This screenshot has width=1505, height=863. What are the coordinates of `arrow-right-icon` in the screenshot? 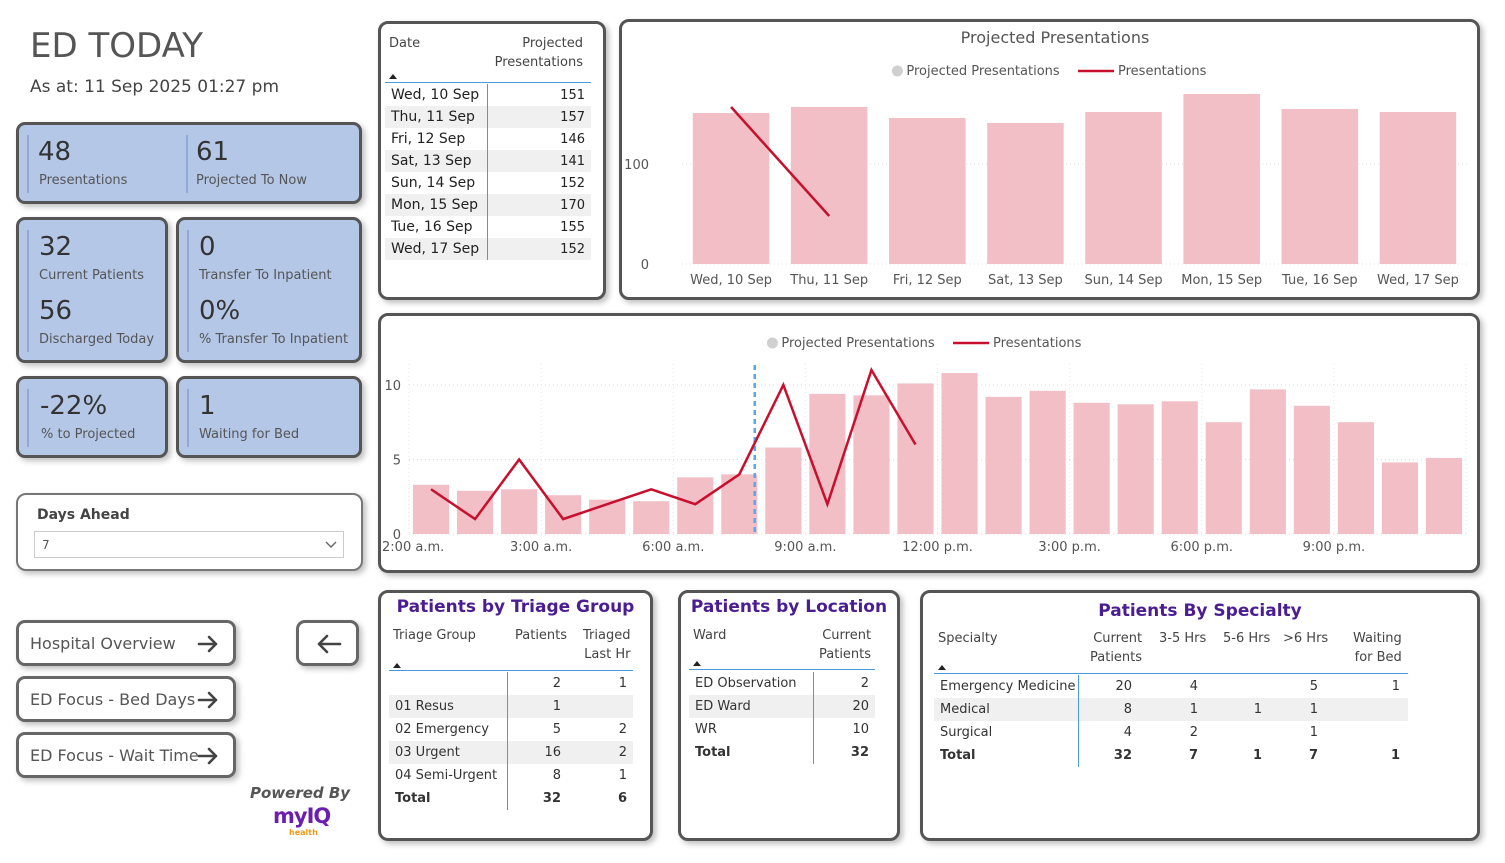 It's located at (207, 644).